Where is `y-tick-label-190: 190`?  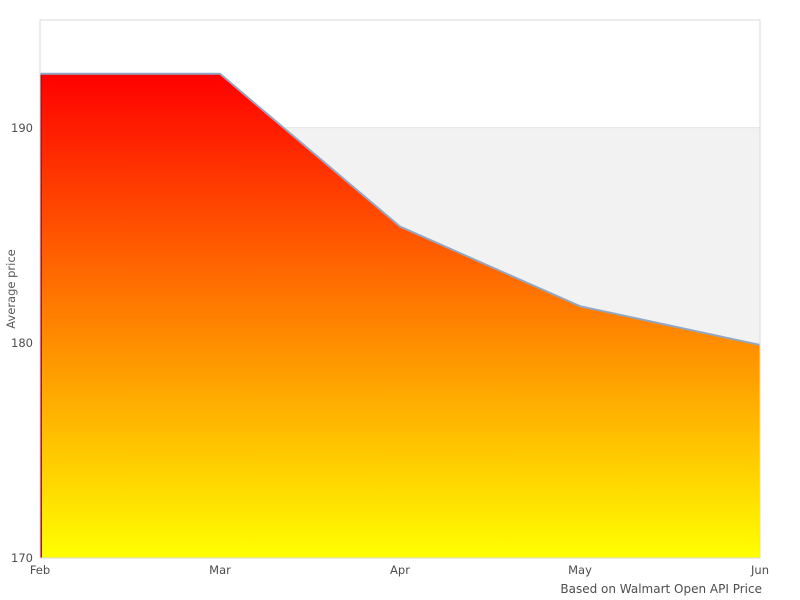
y-tick-label-190: 190 is located at coordinates (22, 128).